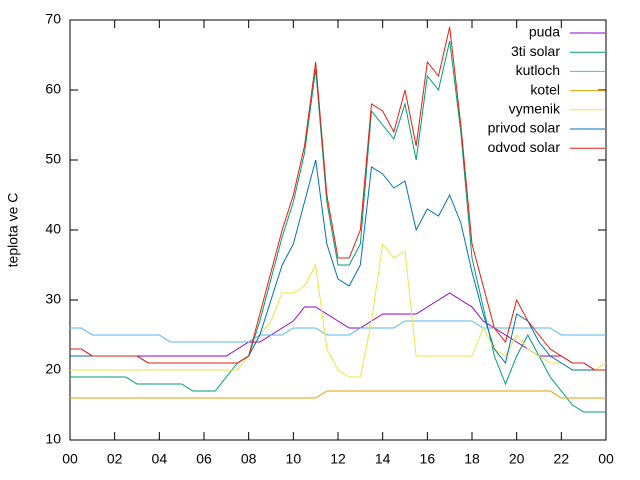 This screenshot has height=480, width=640. Describe the element at coordinates (517, 459) in the screenshot. I see `x-tick-label: 20` at that location.